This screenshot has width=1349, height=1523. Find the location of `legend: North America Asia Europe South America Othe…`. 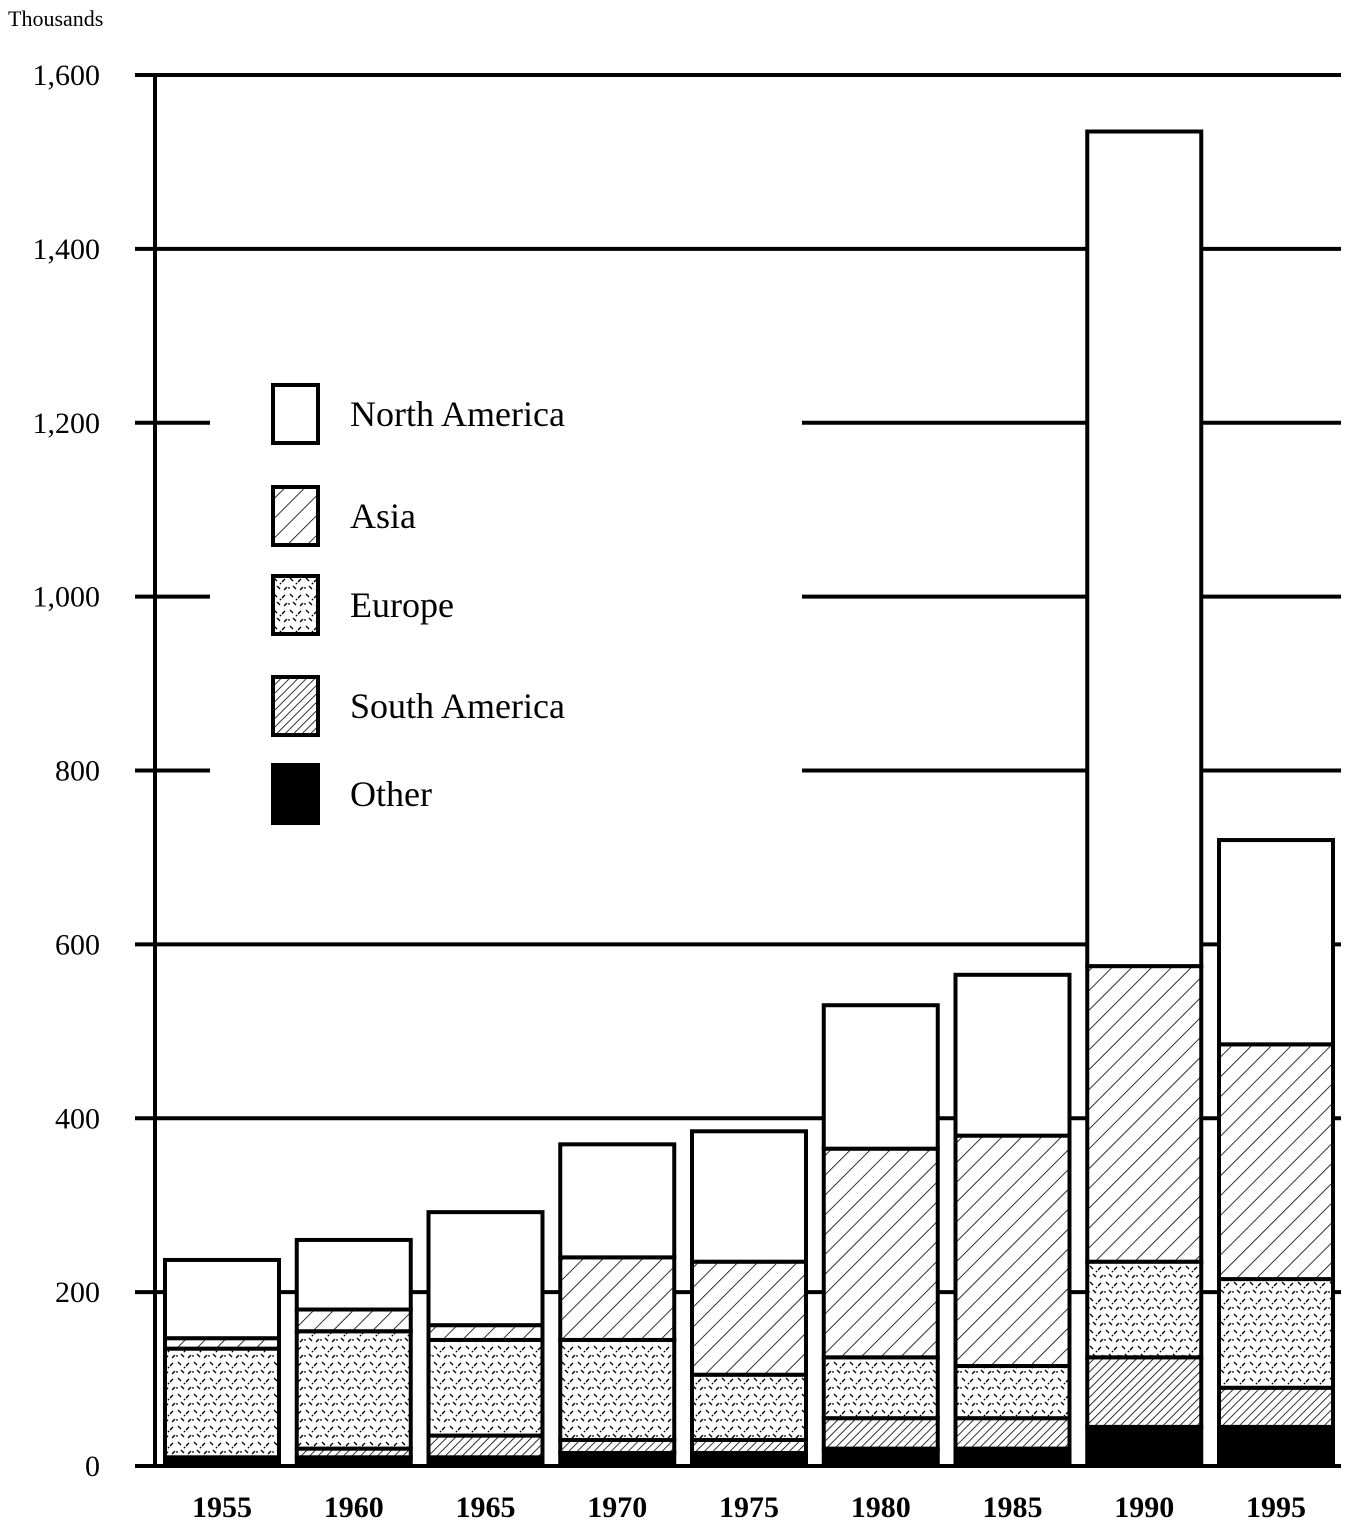

legend: North America Asia Europe South America Othe… is located at coordinates (506, 605).